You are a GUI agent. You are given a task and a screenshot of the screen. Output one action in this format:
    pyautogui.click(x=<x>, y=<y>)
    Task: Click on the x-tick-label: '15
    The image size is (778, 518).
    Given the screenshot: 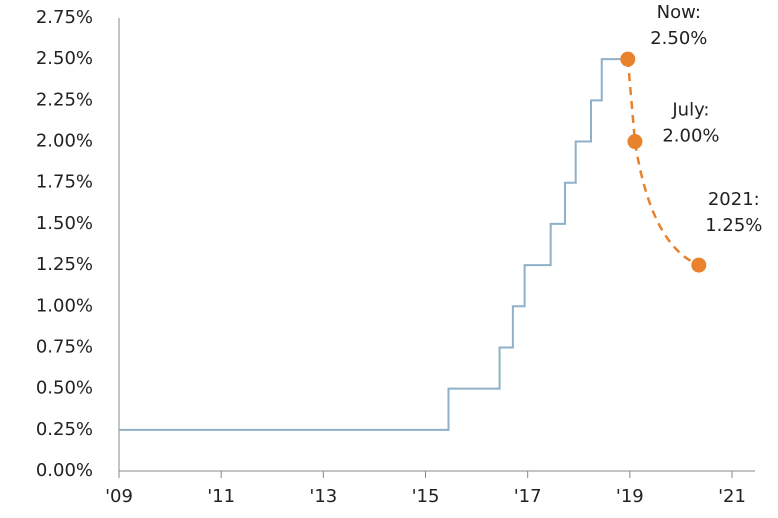 What is the action you would take?
    pyautogui.click(x=426, y=496)
    